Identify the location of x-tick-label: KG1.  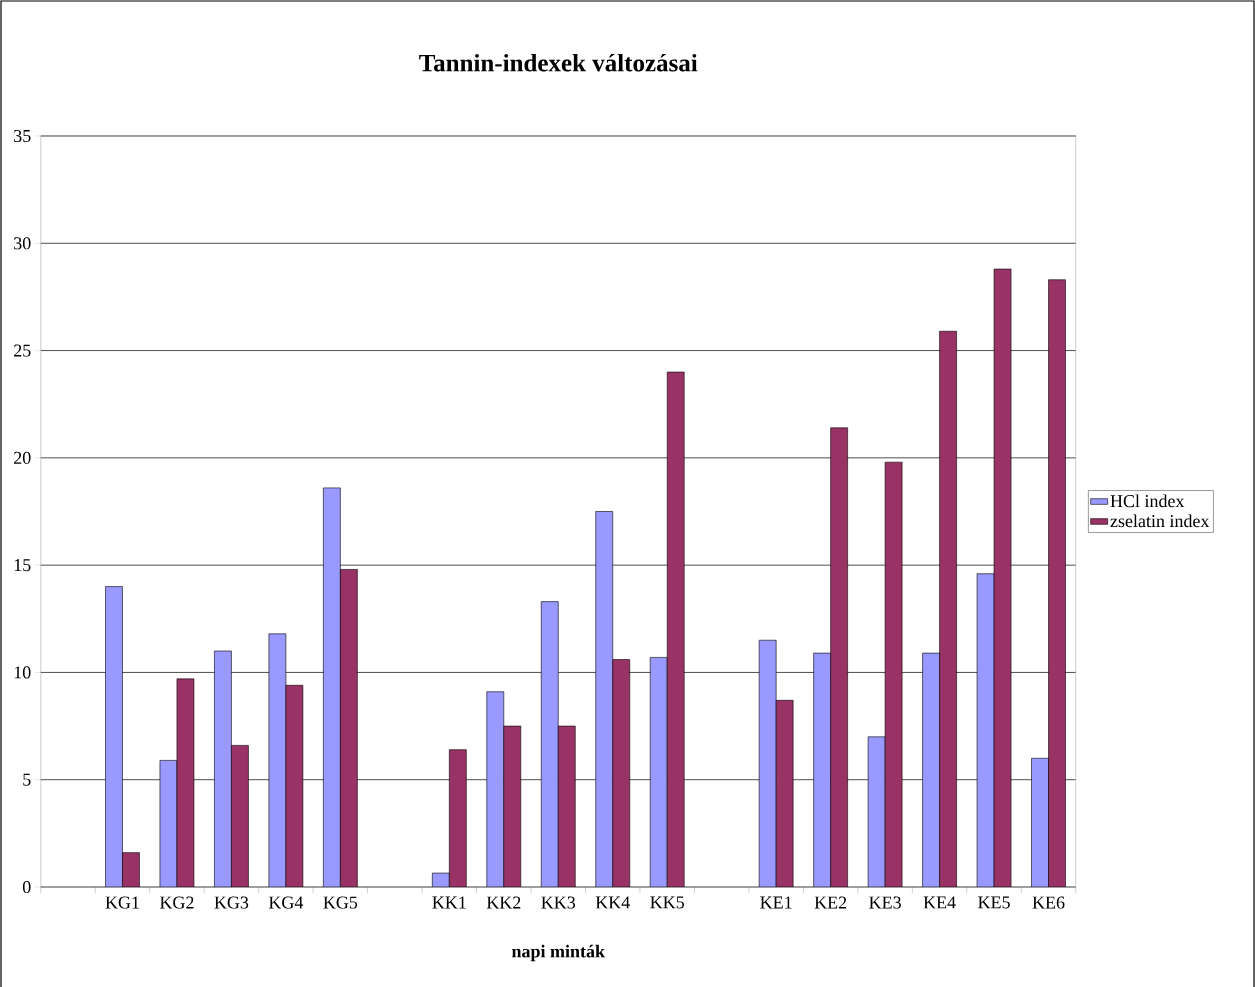
(122, 902).